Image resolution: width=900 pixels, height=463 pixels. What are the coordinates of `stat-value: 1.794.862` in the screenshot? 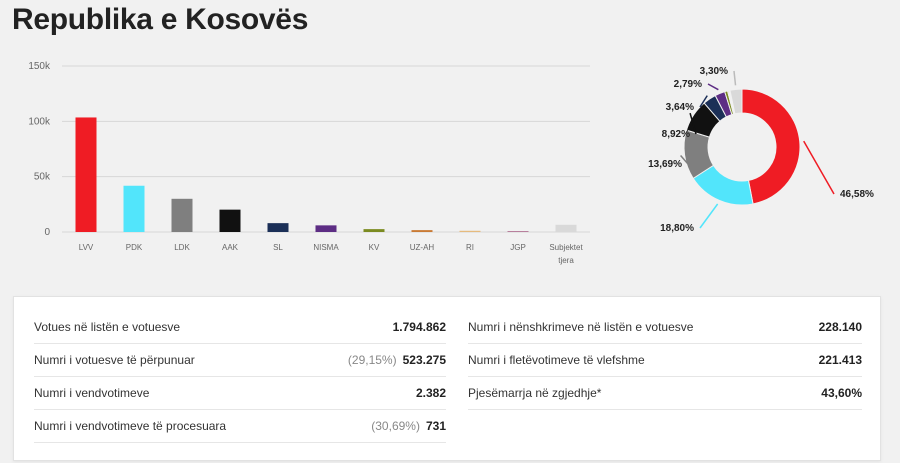 It's located at (419, 327).